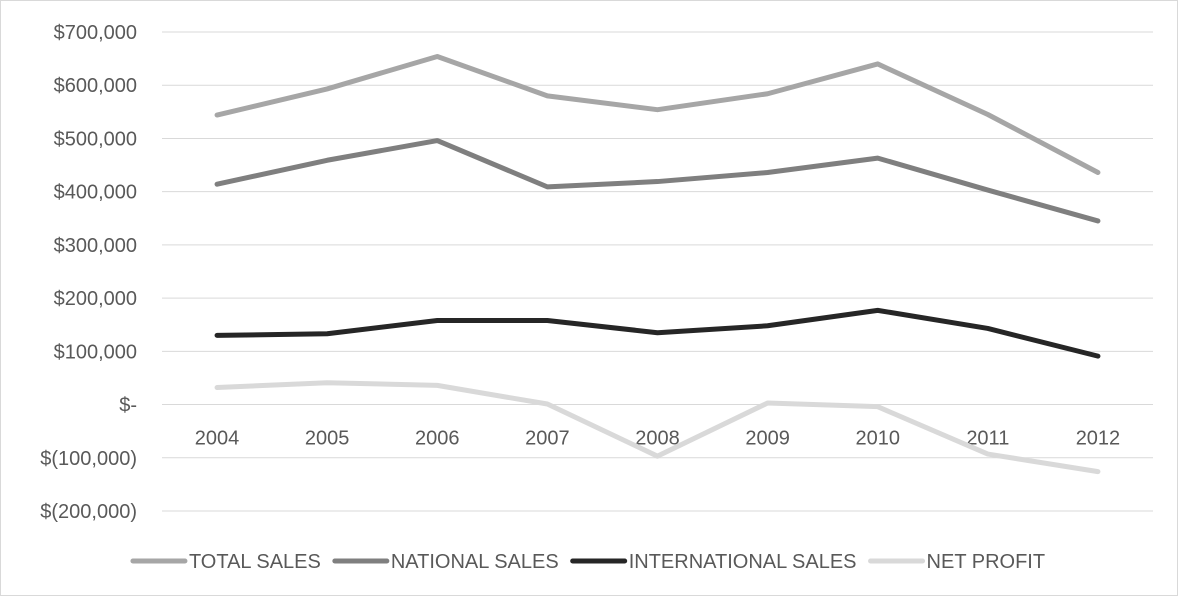 Image resolution: width=1178 pixels, height=596 pixels. I want to click on y-tick-label: $500,000, so click(95, 139).